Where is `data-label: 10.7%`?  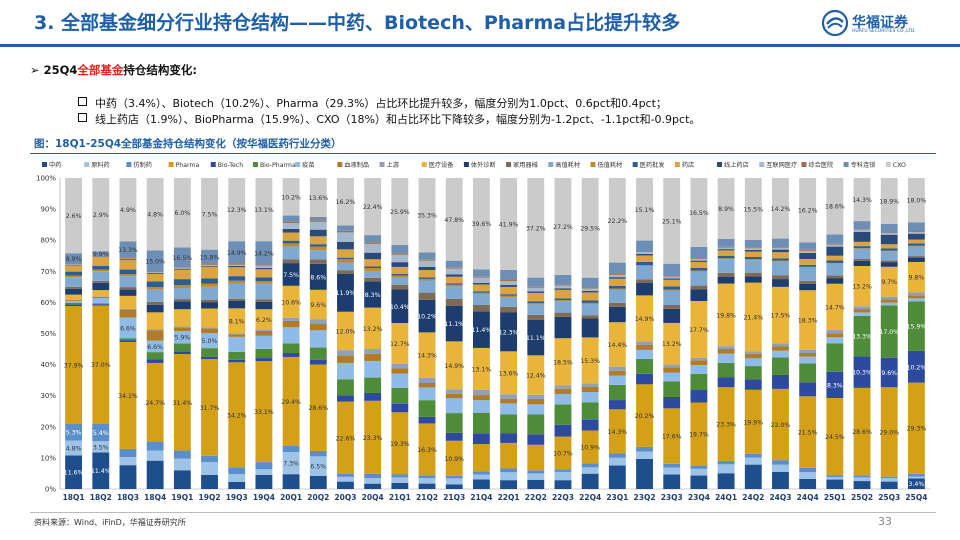
data-label: 10.7% is located at coordinates (563, 453).